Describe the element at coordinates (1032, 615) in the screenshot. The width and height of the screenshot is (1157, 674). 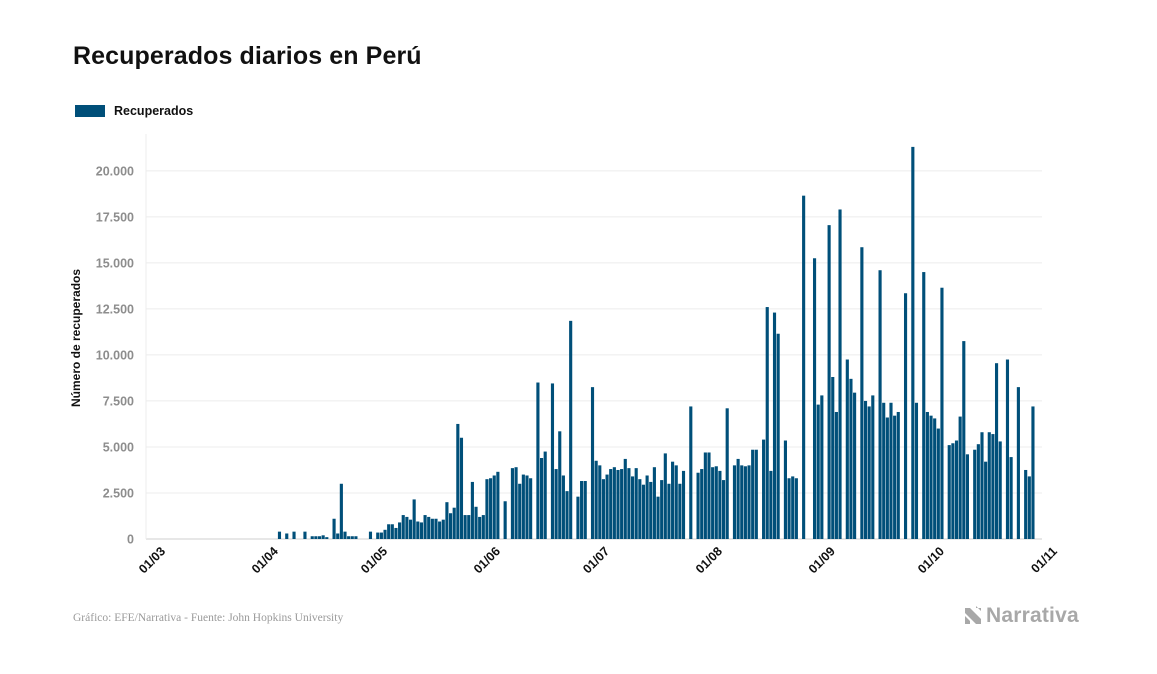
I see `brand-name: Narrativa` at that location.